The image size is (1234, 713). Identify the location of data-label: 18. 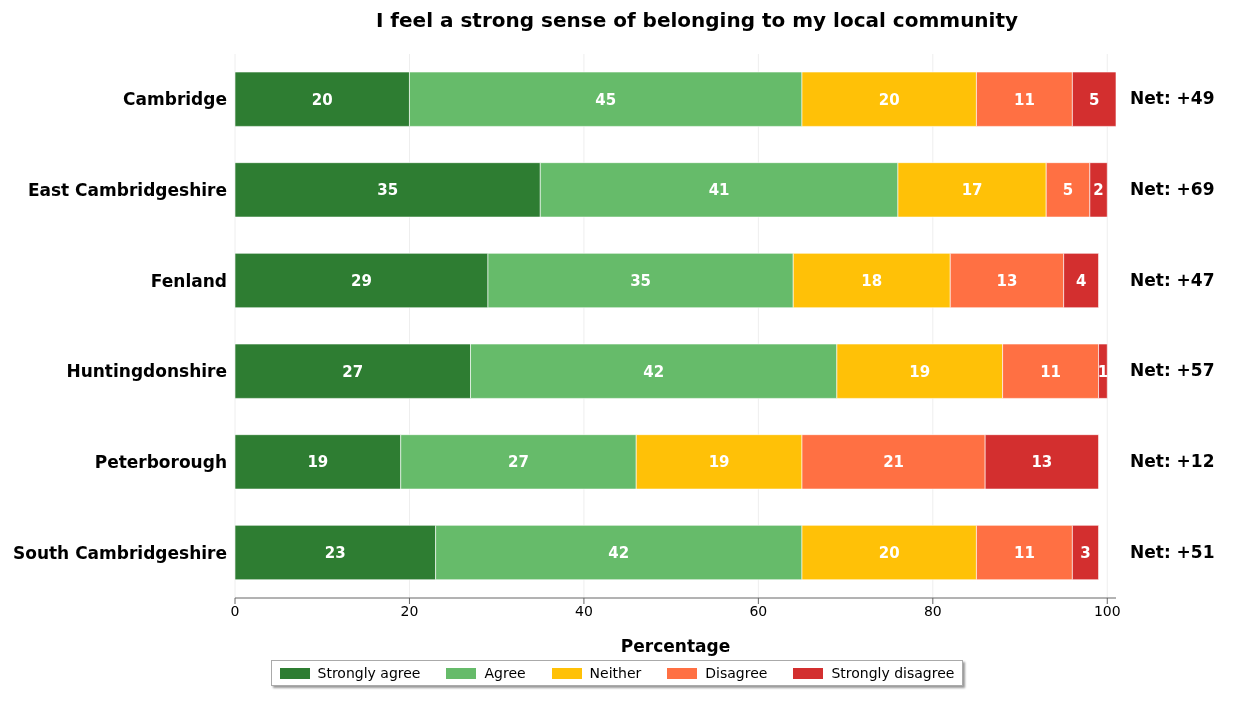
(872, 280).